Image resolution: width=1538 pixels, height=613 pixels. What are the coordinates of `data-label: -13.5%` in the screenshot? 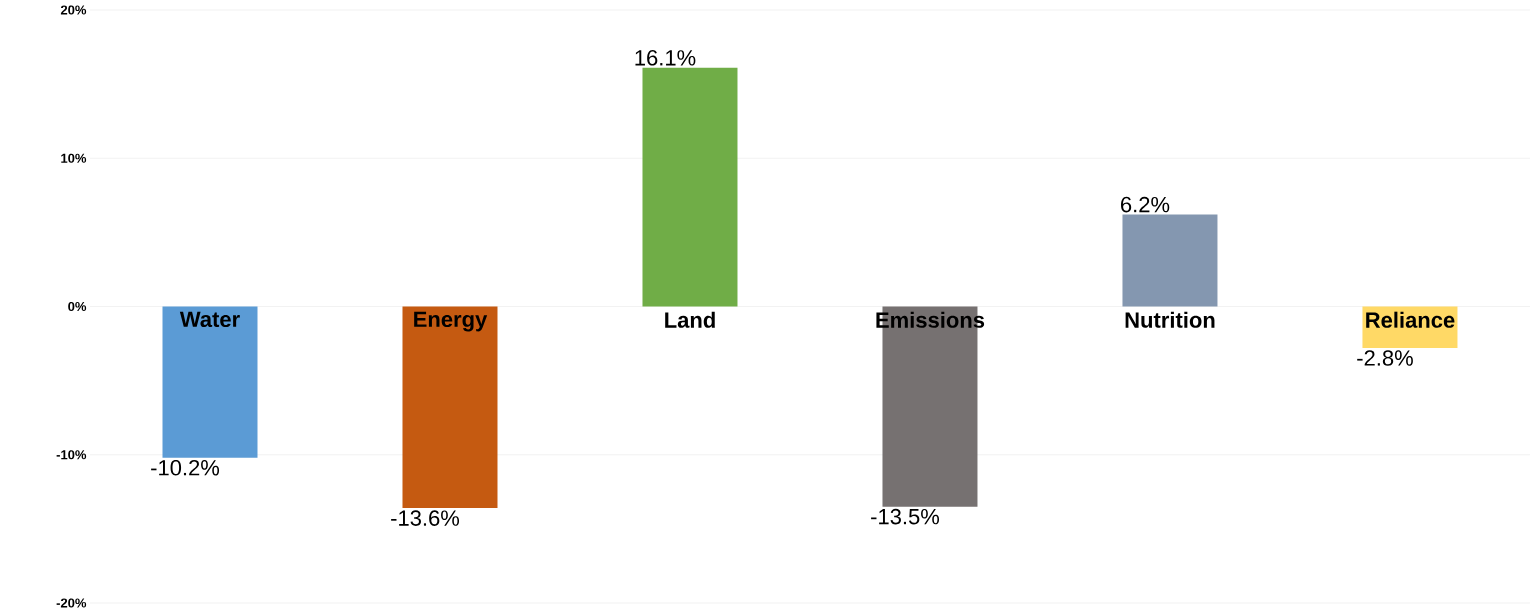 It's located at (905, 516).